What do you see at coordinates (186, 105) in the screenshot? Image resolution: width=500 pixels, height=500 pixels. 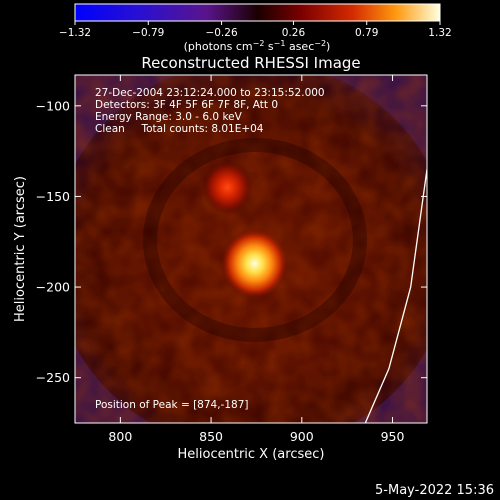 I see `annotation-detectors: Detectors: 3F 4F 5F 6F 7F 8F, Att 0` at bounding box center [186, 105].